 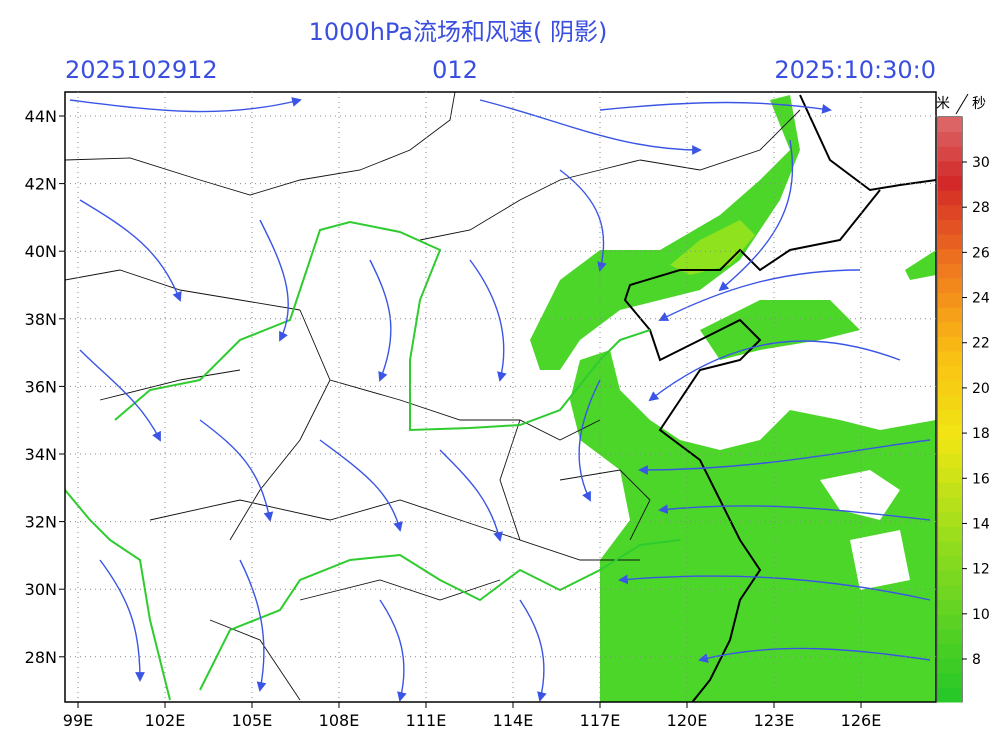 I want to click on colorbar-label: 20, so click(x=981, y=389).